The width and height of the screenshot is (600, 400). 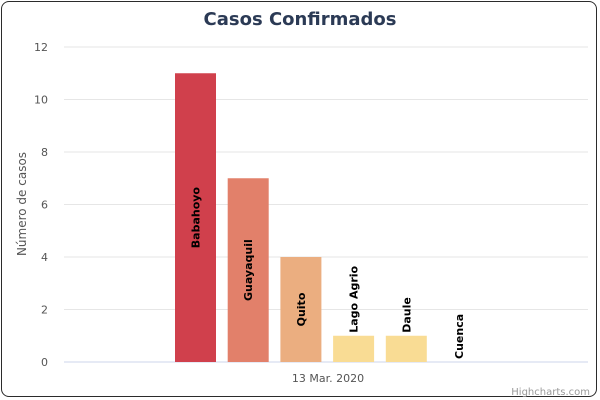 I want to click on chart-title: Casos Confirmados, so click(x=300, y=19).